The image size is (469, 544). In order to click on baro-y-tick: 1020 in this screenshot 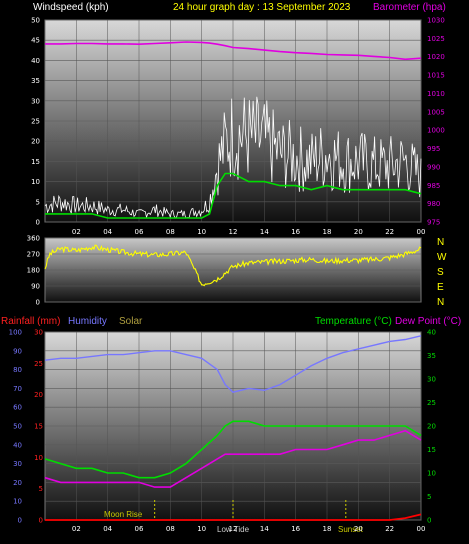, I will do `click(436, 57)`.